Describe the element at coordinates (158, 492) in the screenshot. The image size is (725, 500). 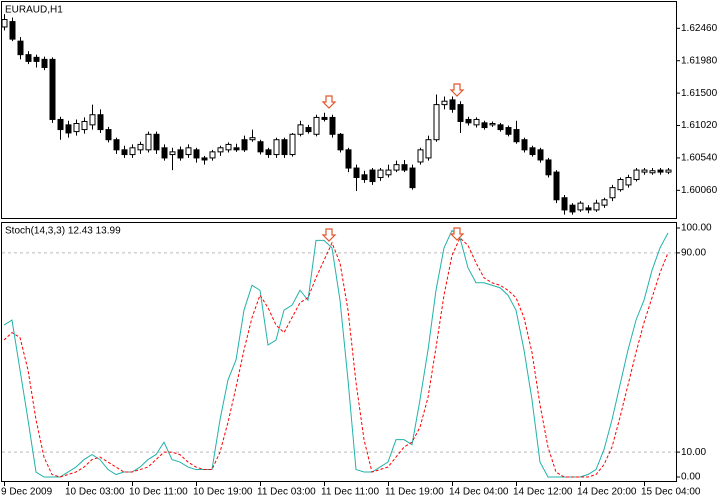
I see `x-tick-label: 10 Dec 11:00` at that location.